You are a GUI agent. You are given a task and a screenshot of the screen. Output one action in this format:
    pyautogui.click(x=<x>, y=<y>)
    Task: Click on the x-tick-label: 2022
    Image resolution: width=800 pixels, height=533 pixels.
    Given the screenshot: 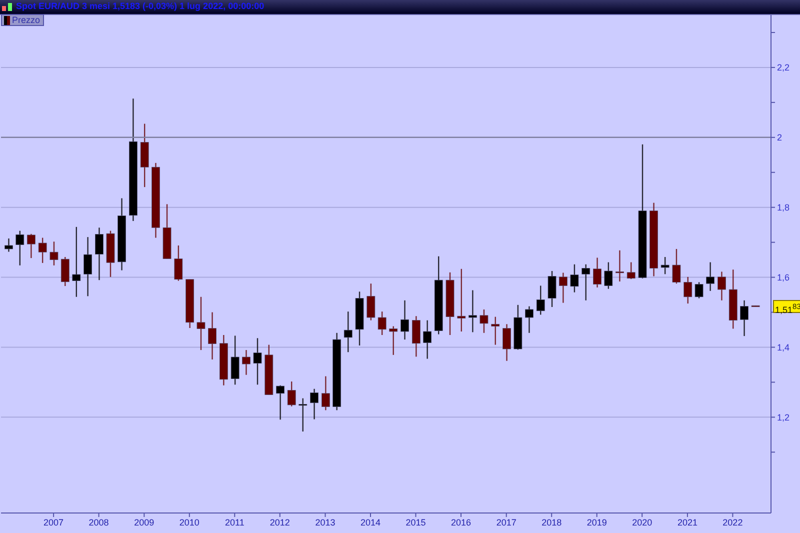 What is the action you would take?
    pyautogui.click(x=732, y=522)
    